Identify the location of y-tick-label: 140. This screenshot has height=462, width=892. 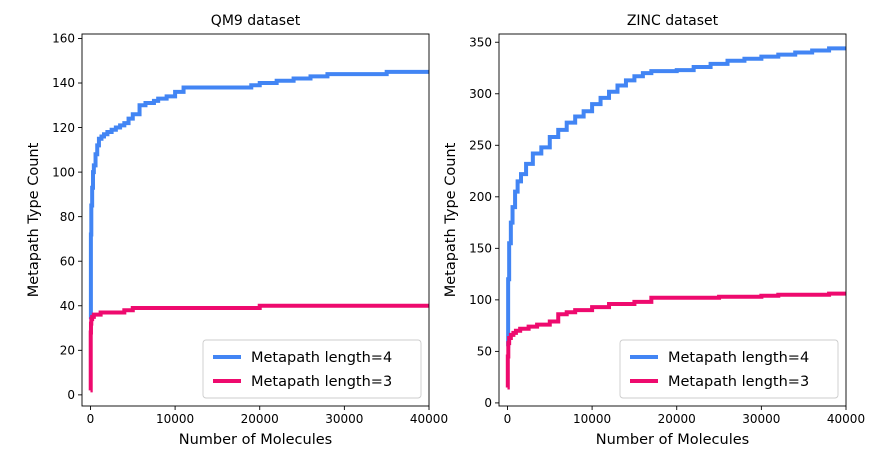
(63, 83).